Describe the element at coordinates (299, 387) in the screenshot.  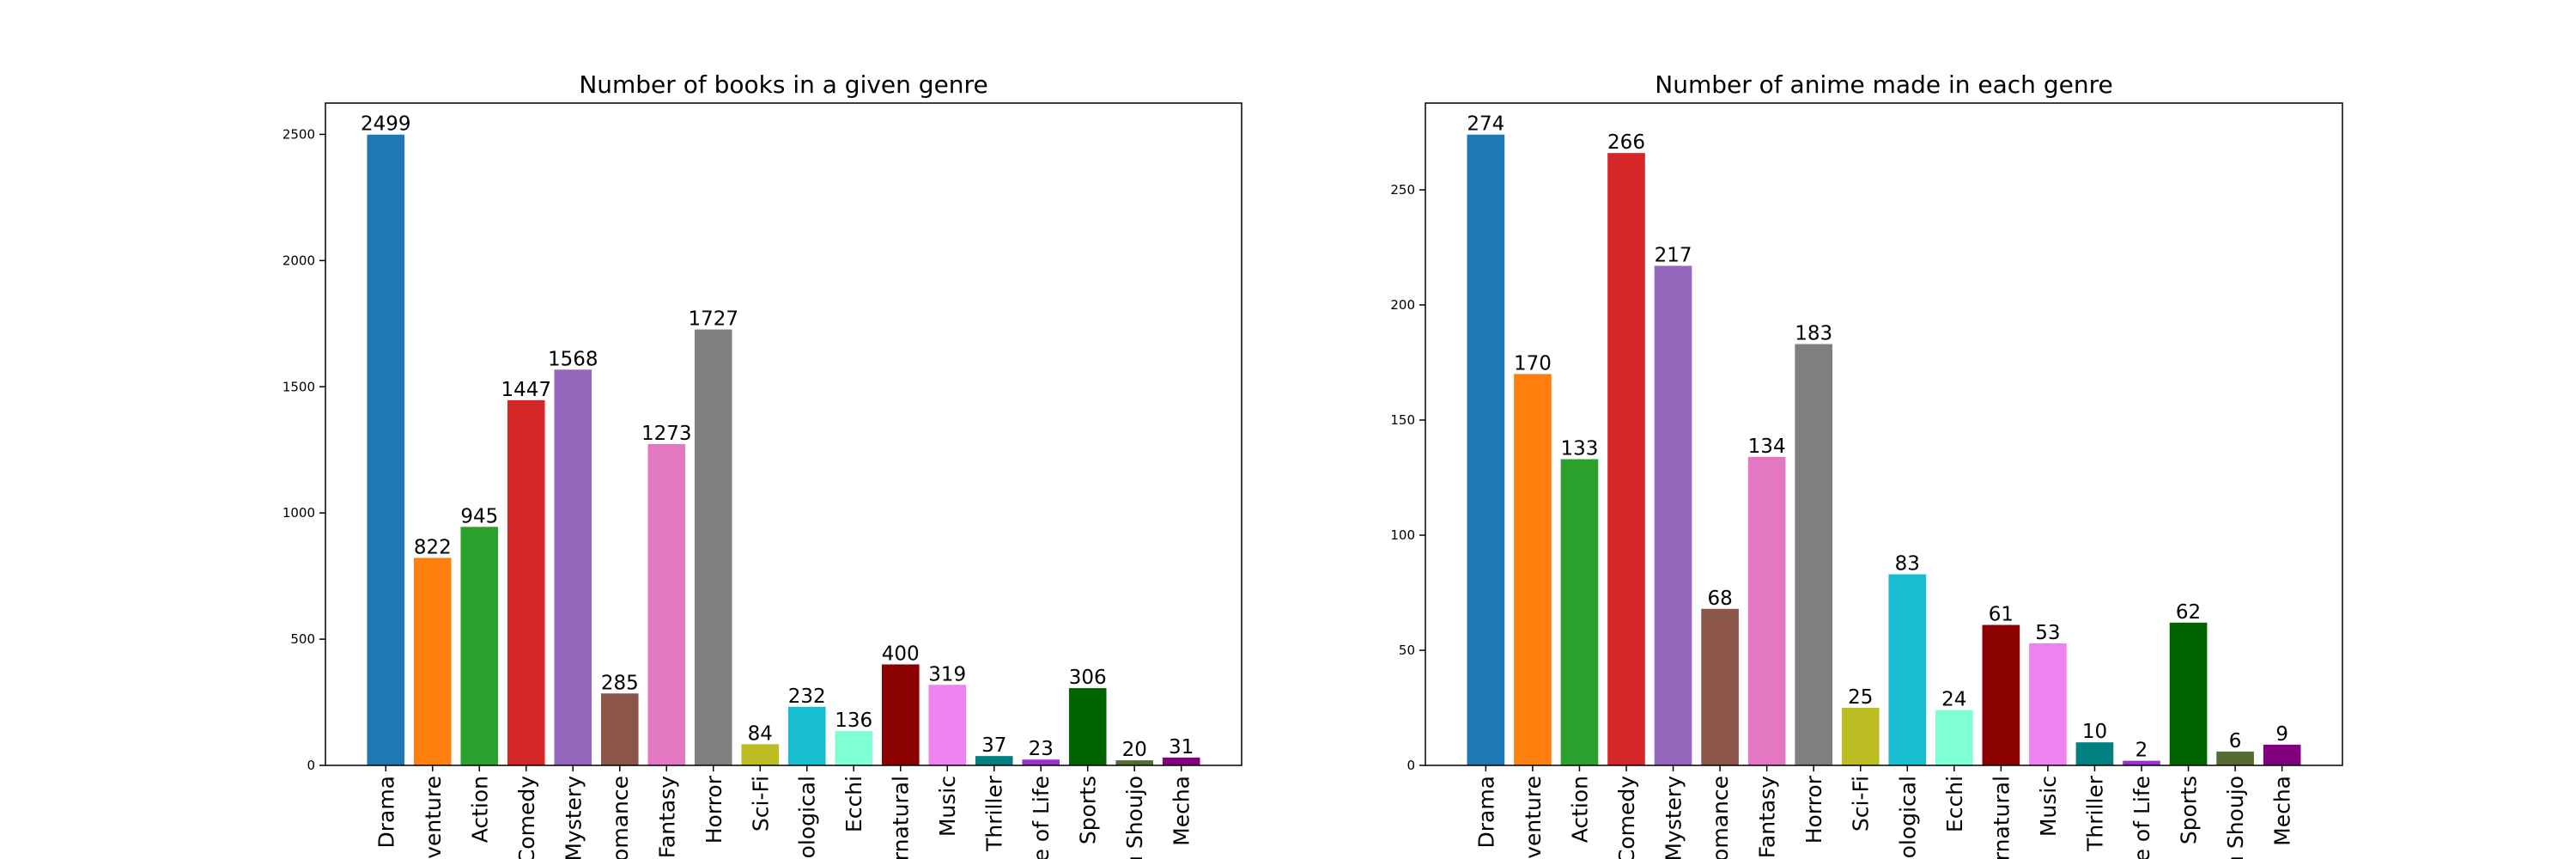
I see `y-tick-label: 1500` at that location.